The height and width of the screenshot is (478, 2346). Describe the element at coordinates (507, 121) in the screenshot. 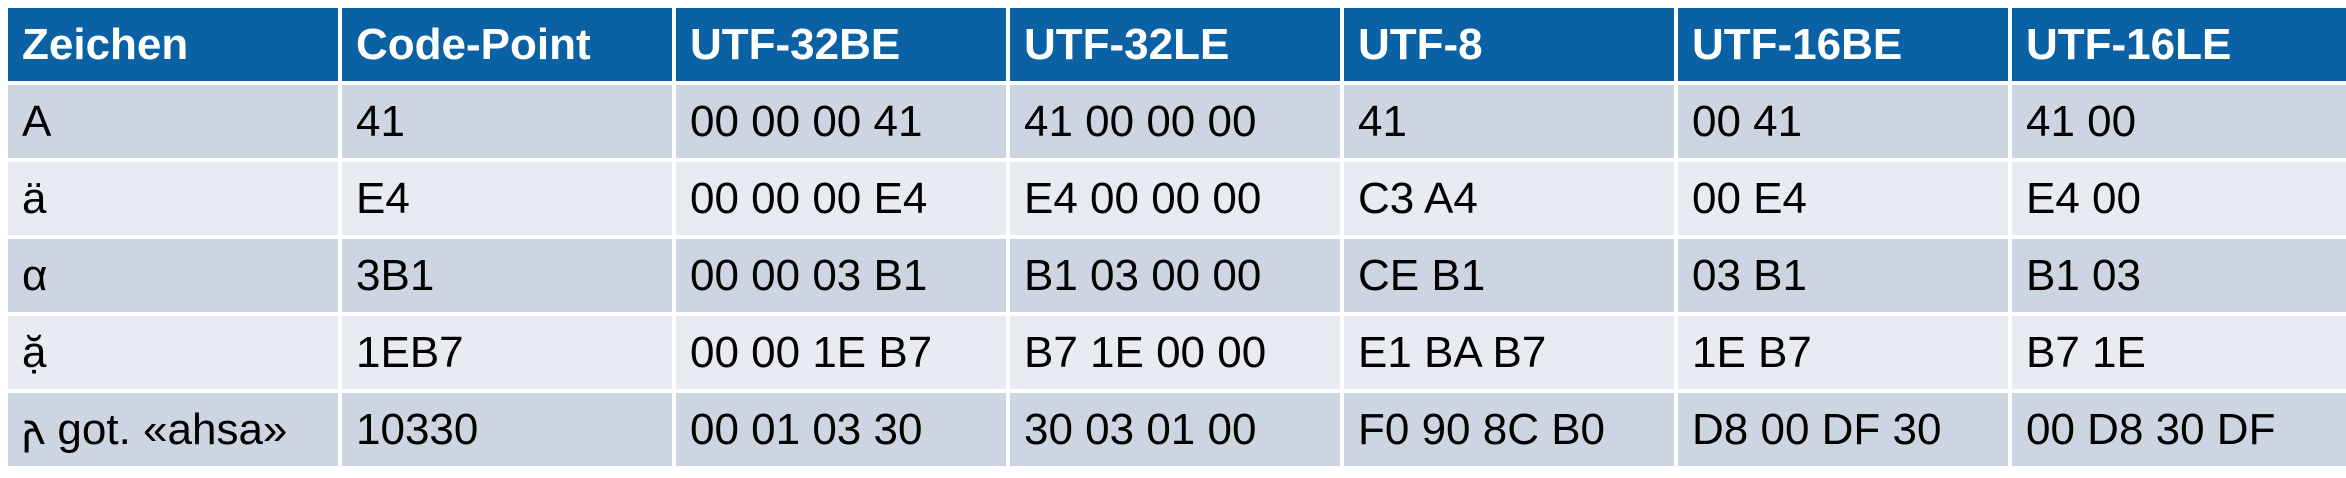

I see `cell-code-point: 41` at that location.